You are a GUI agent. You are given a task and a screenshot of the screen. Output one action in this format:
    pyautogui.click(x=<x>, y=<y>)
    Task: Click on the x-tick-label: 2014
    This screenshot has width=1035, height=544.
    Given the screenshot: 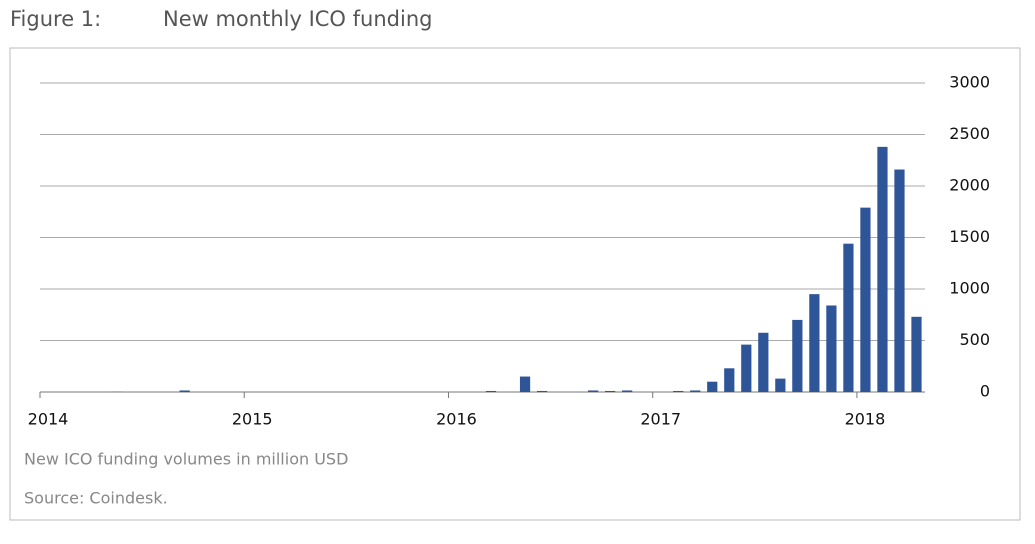 What is the action you would take?
    pyautogui.click(x=48, y=419)
    